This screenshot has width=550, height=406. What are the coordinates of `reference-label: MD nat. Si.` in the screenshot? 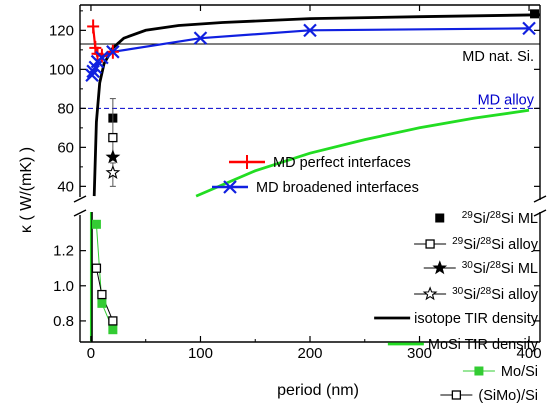 It's located at (498, 57).